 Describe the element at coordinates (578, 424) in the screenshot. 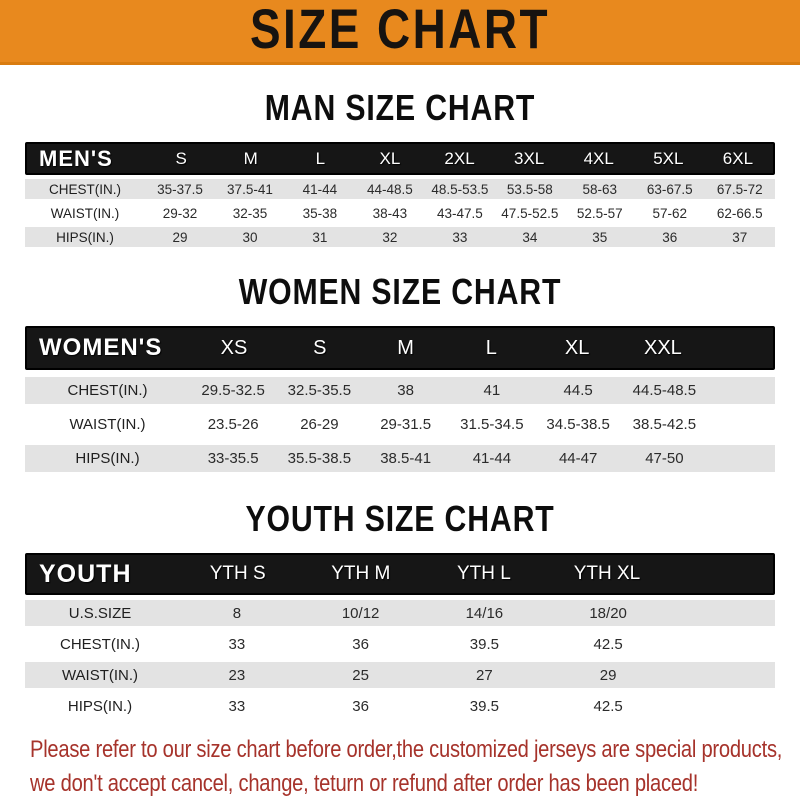

I see `women-table-cell: 34.5-38.5` at that location.